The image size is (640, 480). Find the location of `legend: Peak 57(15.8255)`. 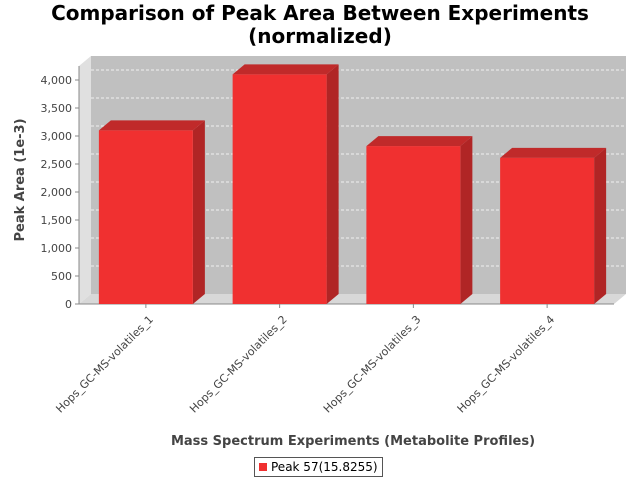

legend: Peak 57(15.8255) is located at coordinates (318, 467).